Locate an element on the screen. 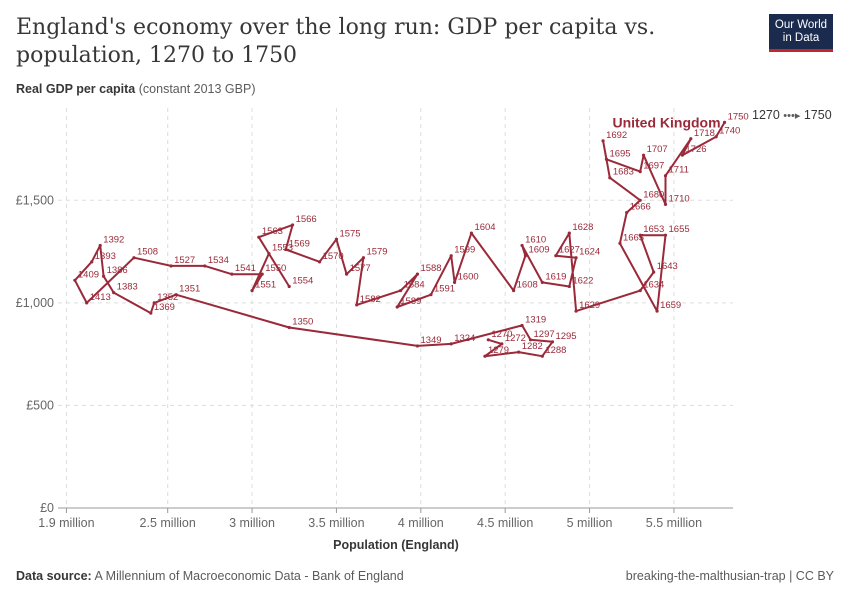 This screenshot has height=600, width=850. point-year-label: 1369 is located at coordinates (164, 307).